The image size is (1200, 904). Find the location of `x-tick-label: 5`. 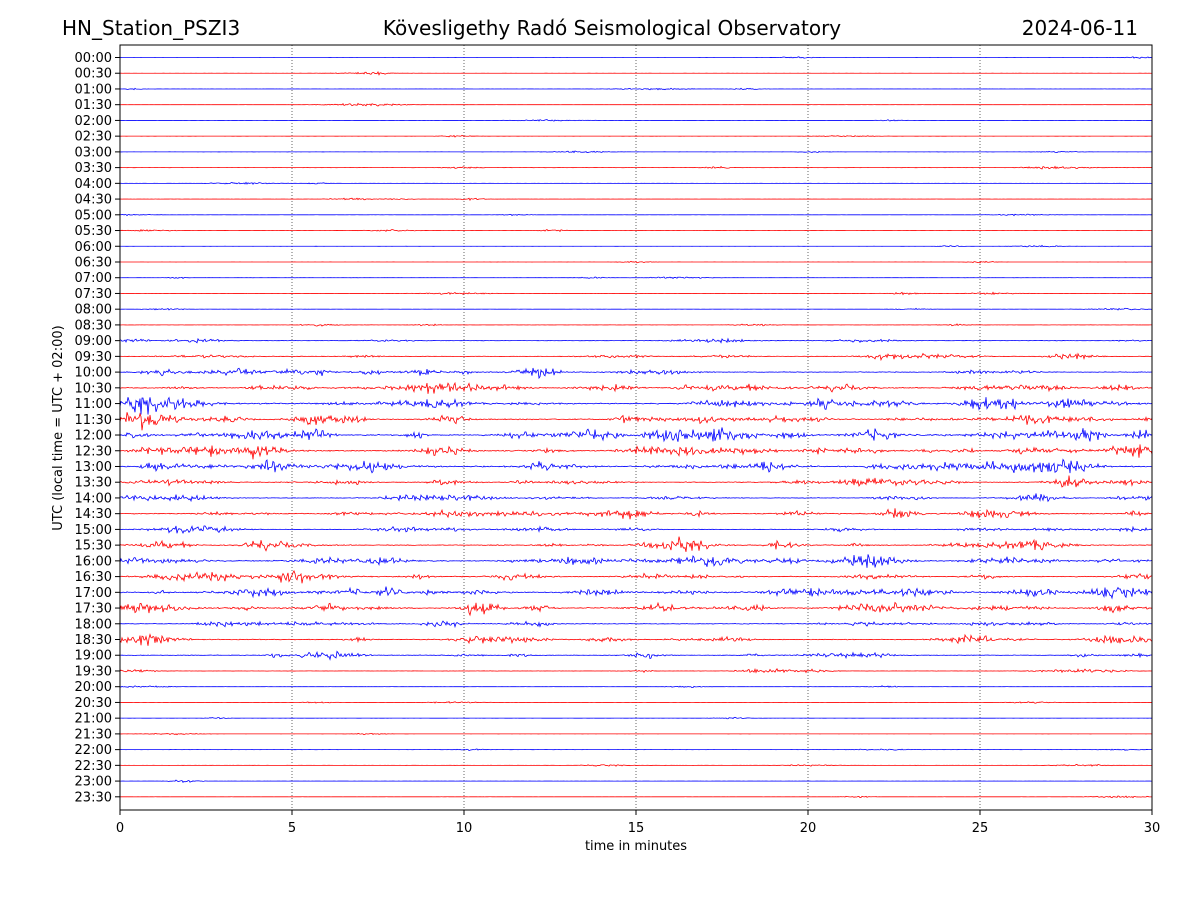

x-tick-label: 5 is located at coordinates (292, 828).